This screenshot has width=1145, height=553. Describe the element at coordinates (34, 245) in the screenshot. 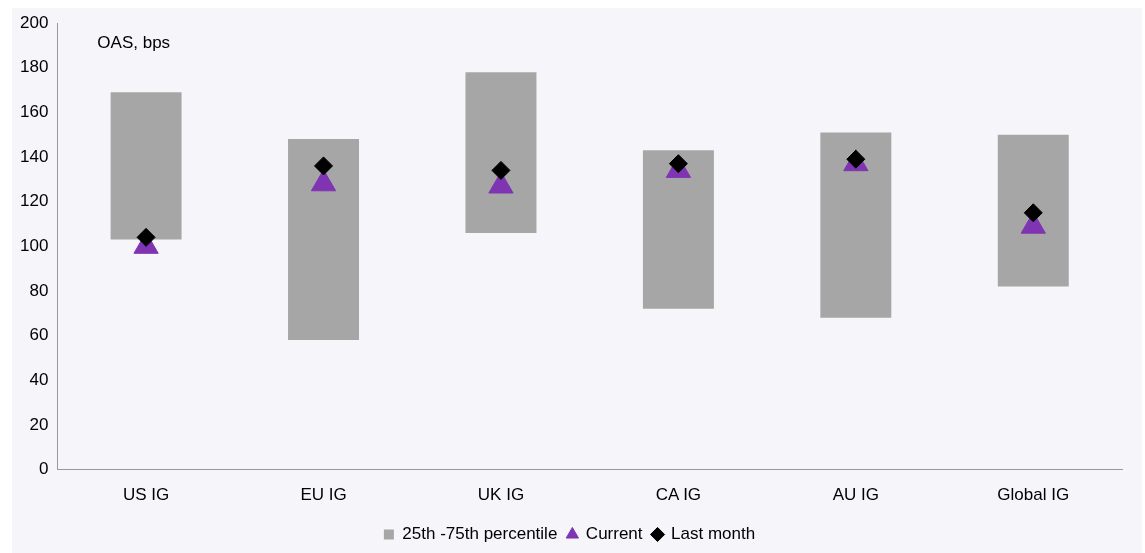

I see `y-tick-label: 100` at that location.